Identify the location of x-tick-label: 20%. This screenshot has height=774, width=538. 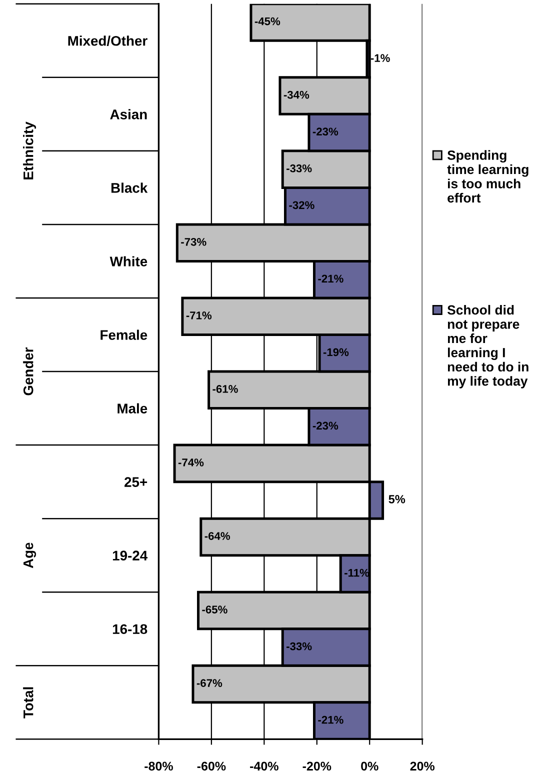
(422, 766).